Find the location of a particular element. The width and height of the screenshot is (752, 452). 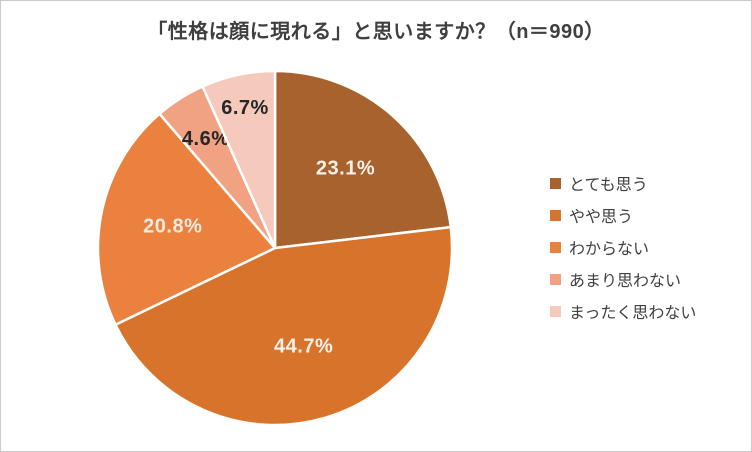

legend-label-4: まったく思わない is located at coordinates (633, 313).